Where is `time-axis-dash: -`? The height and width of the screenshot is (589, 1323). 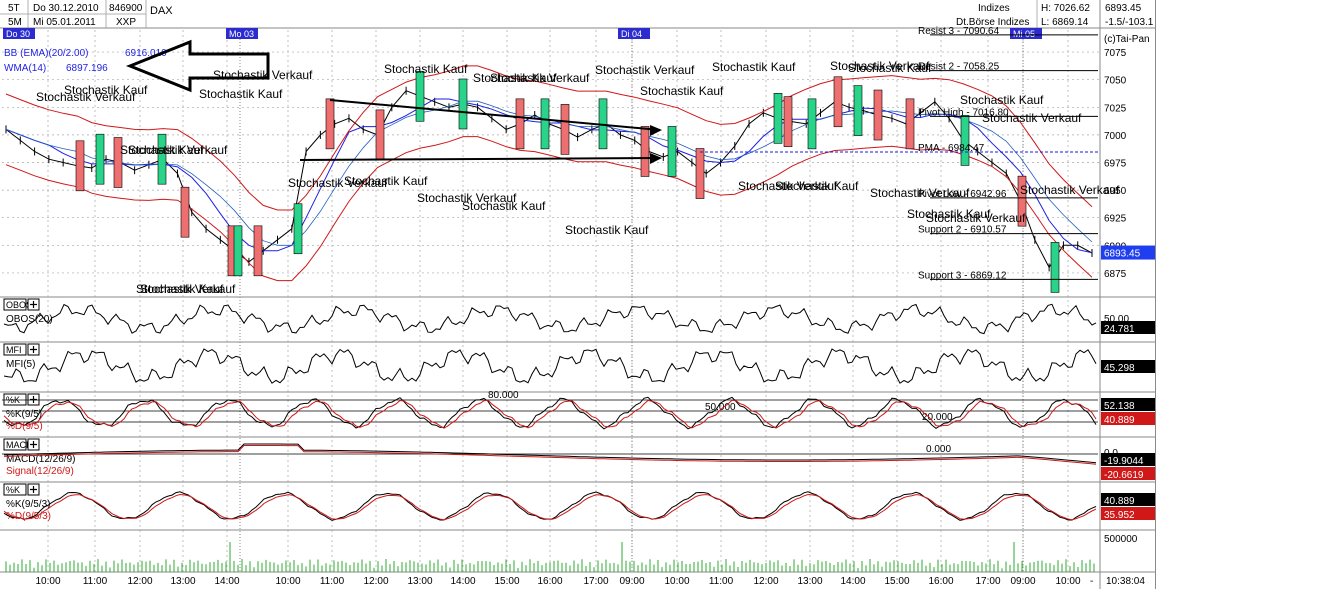
time-axis-dash: - is located at coordinates (1091, 581).